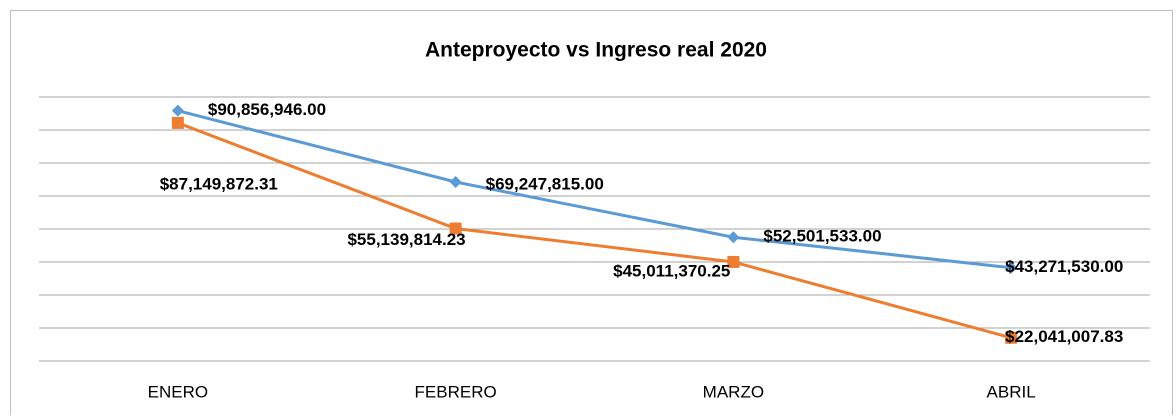  Describe the element at coordinates (1064, 266) in the screenshot. I see `data-label: $43,271,530.00` at that location.